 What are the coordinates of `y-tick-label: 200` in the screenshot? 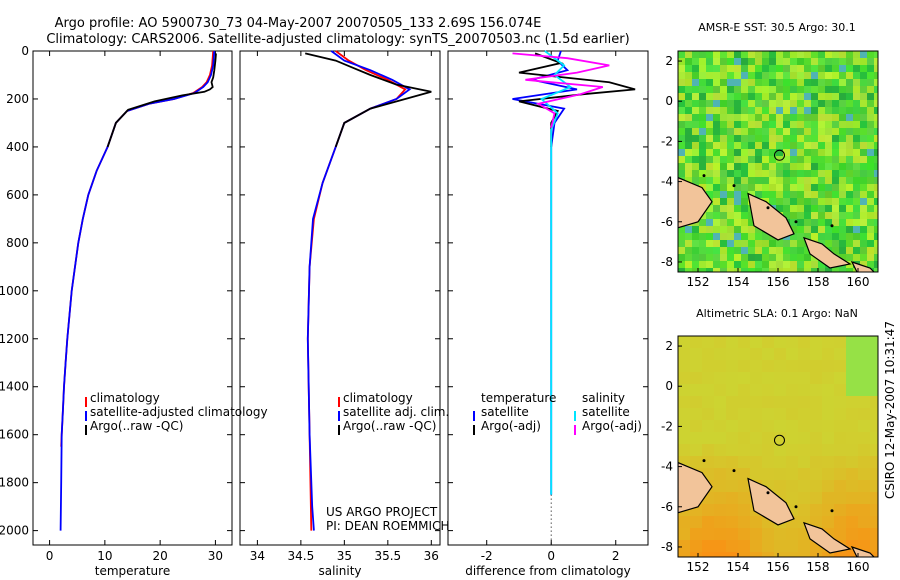 It's located at (17, 99).